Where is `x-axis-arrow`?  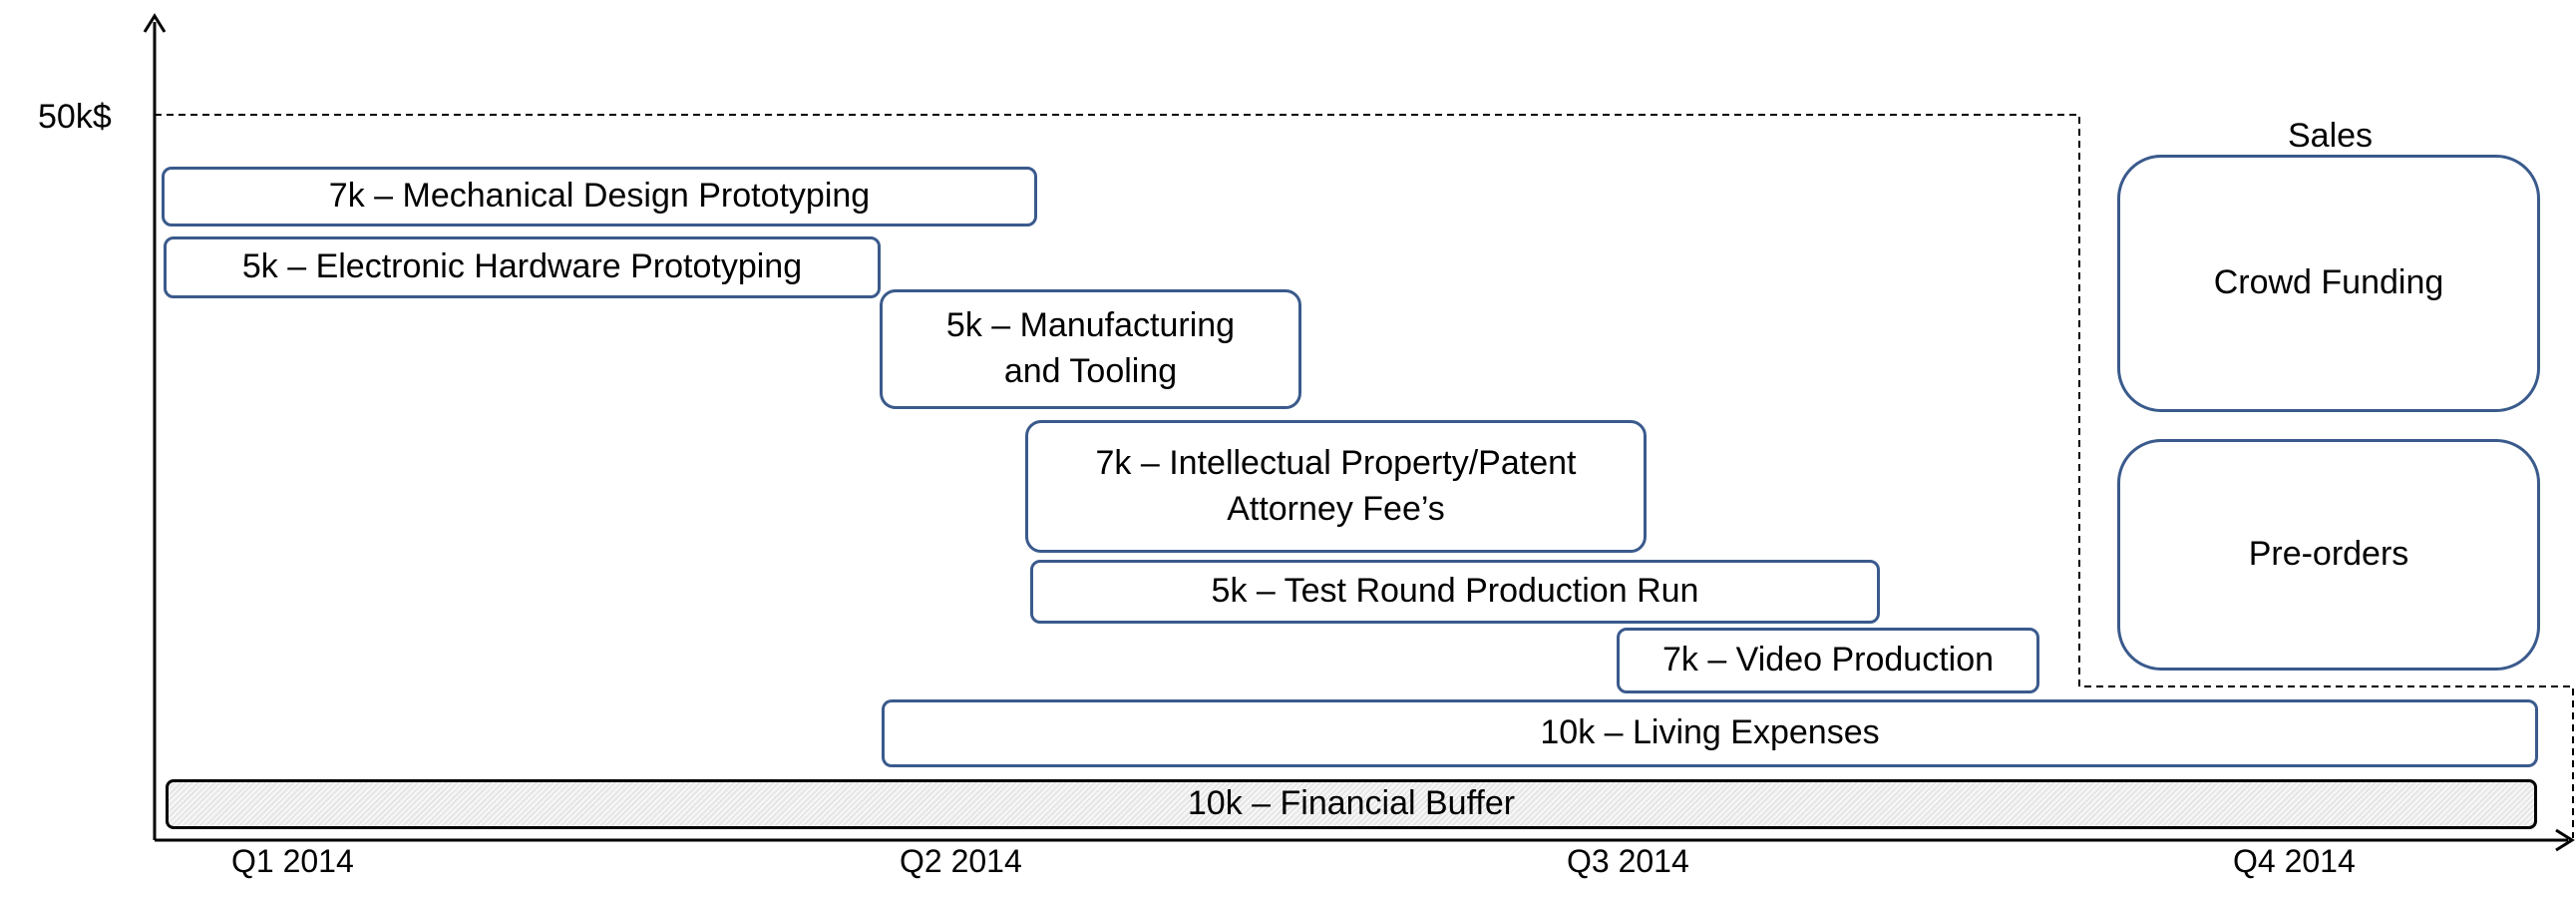 x-axis-arrow is located at coordinates (2565, 840).